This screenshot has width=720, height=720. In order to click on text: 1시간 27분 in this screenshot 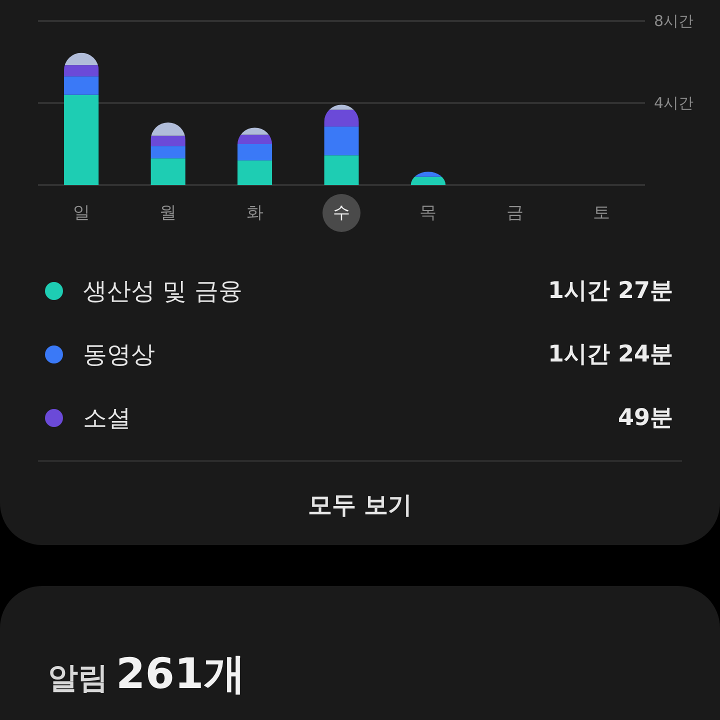, I will do `click(610, 291)`.